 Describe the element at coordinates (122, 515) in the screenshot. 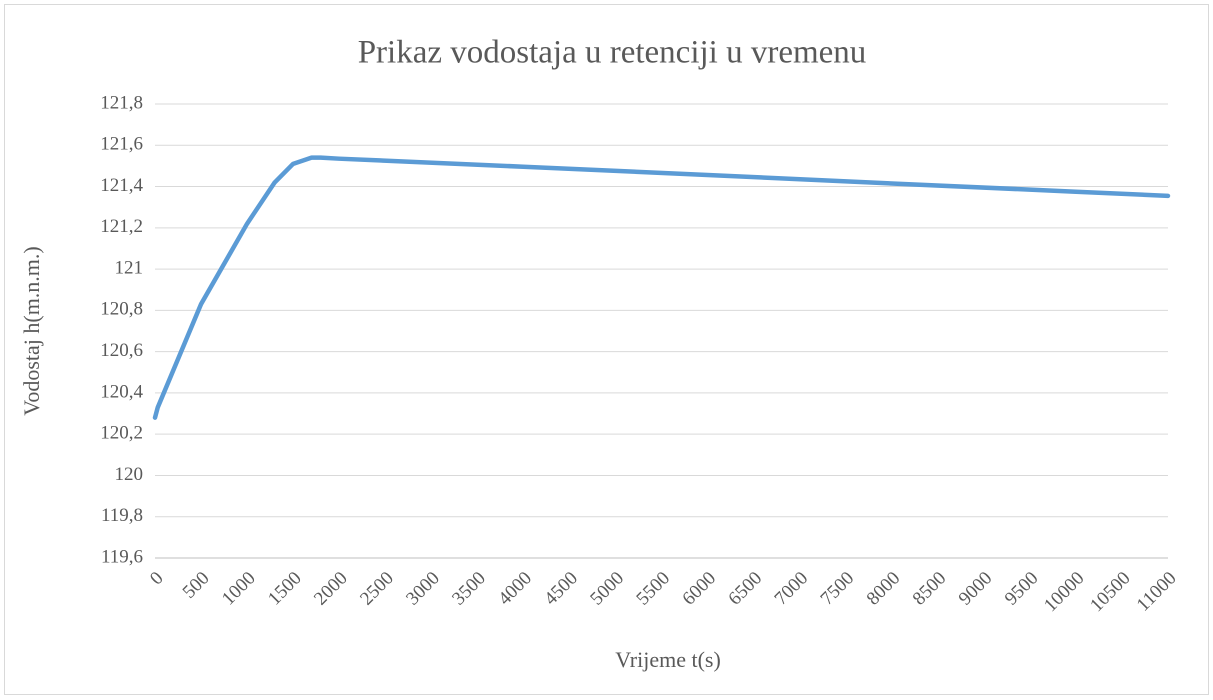

I see `y-tick-label: 119,8` at that location.